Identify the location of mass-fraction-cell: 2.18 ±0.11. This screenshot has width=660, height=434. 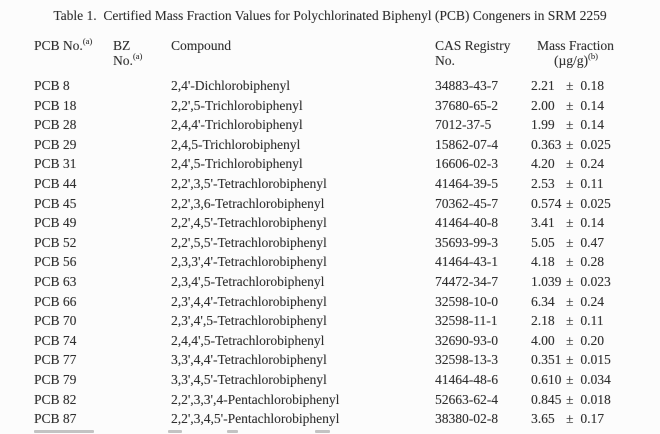
(595, 321).